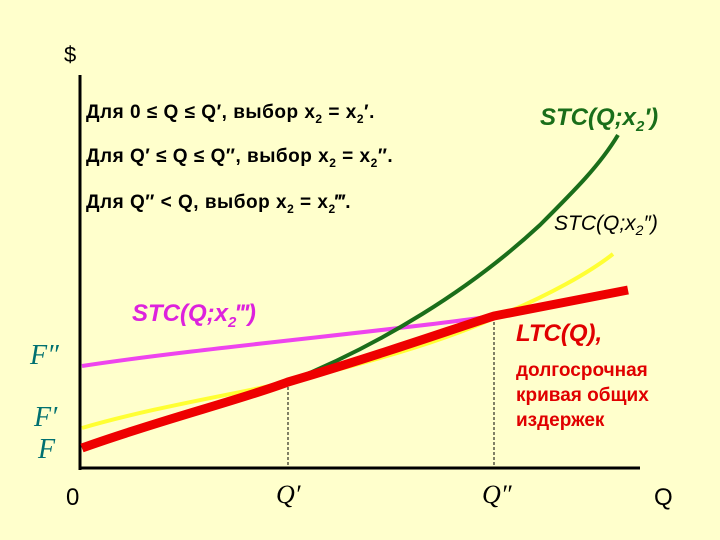 This screenshot has height=540, width=720. I want to click on condition-3-sub2: 2, so click(332, 208).